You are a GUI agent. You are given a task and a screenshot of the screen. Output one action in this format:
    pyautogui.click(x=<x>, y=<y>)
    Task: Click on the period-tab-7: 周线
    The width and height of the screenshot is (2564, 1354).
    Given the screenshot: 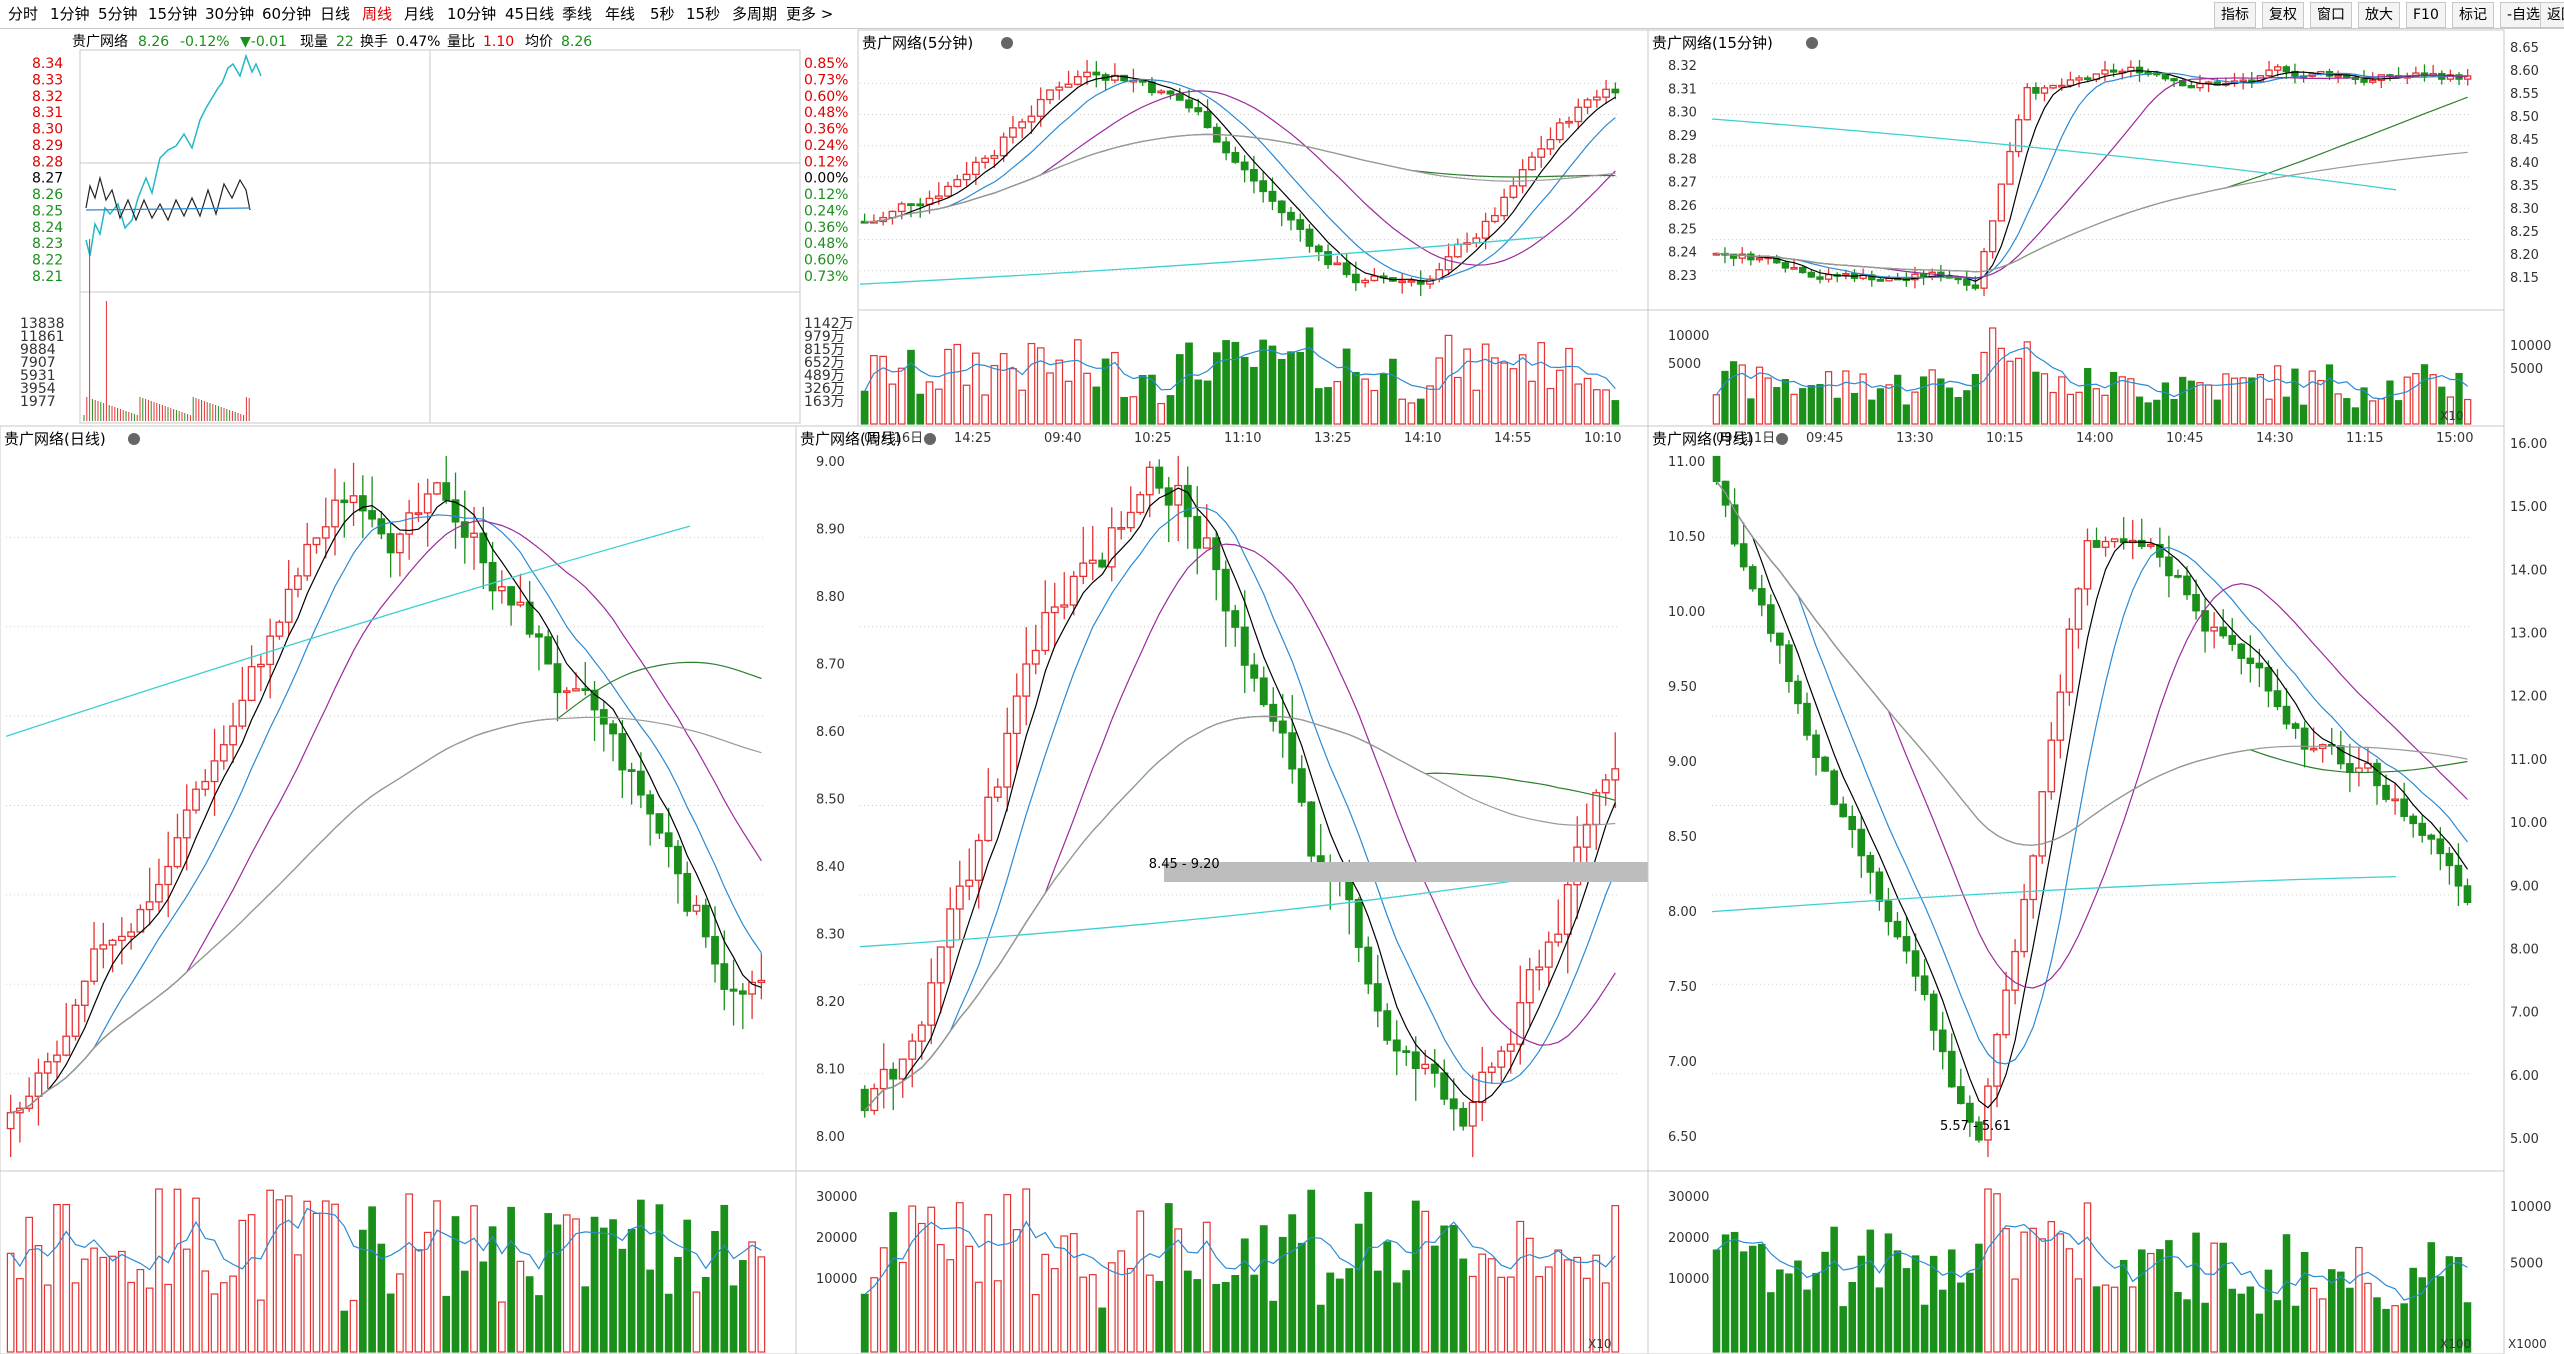 What is the action you would take?
    pyautogui.click(x=377, y=14)
    